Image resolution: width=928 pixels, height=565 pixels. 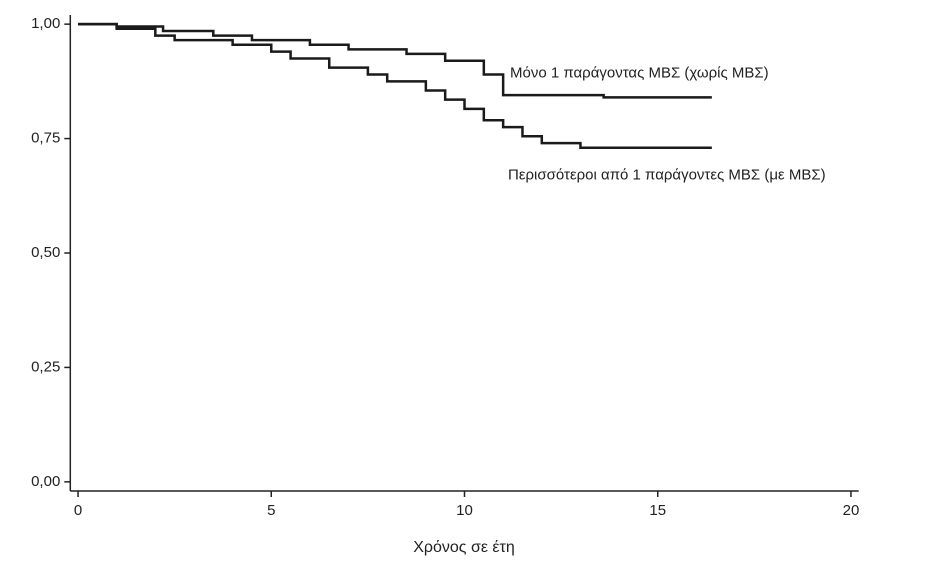 What do you see at coordinates (45, 366) in the screenshot?
I see `y-tick-label: 0,25` at bounding box center [45, 366].